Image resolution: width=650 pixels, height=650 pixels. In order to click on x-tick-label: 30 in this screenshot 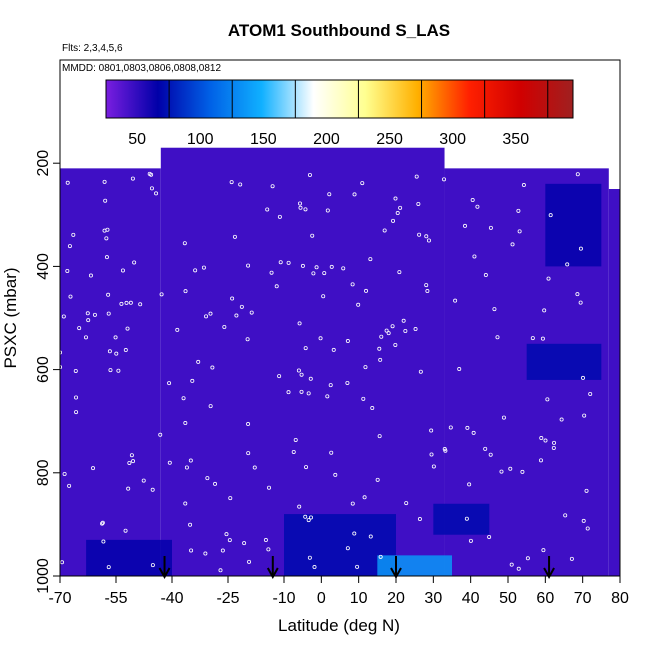, I will do `click(433, 598)`.